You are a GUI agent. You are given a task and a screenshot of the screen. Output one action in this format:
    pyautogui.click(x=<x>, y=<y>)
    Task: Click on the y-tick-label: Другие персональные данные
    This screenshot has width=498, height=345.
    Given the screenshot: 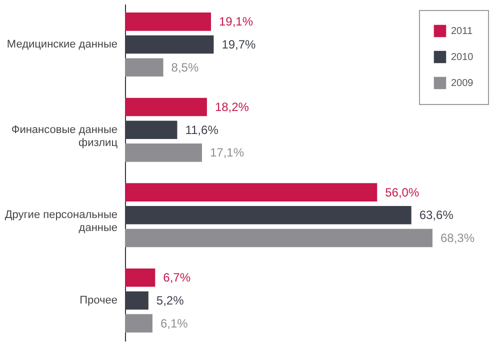 What is the action you would take?
    pyautogui.click(x=61, y=221)
    